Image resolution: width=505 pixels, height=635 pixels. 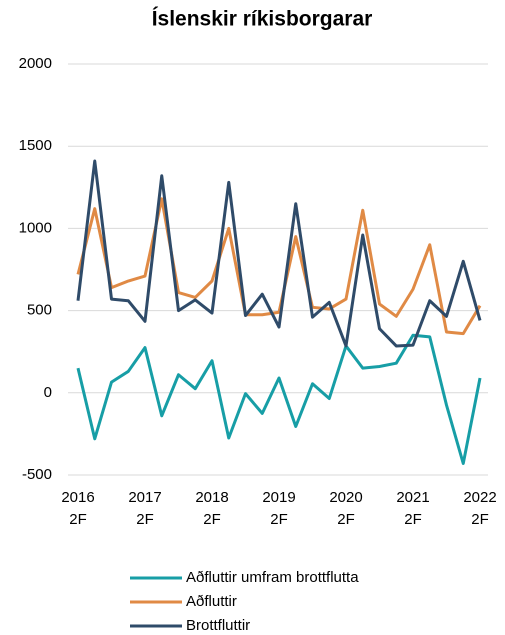 What do you see at coordinates (35, 227) in the screenshot?
I see `y-tick-label: 1000` at bounding box center [35, 227].